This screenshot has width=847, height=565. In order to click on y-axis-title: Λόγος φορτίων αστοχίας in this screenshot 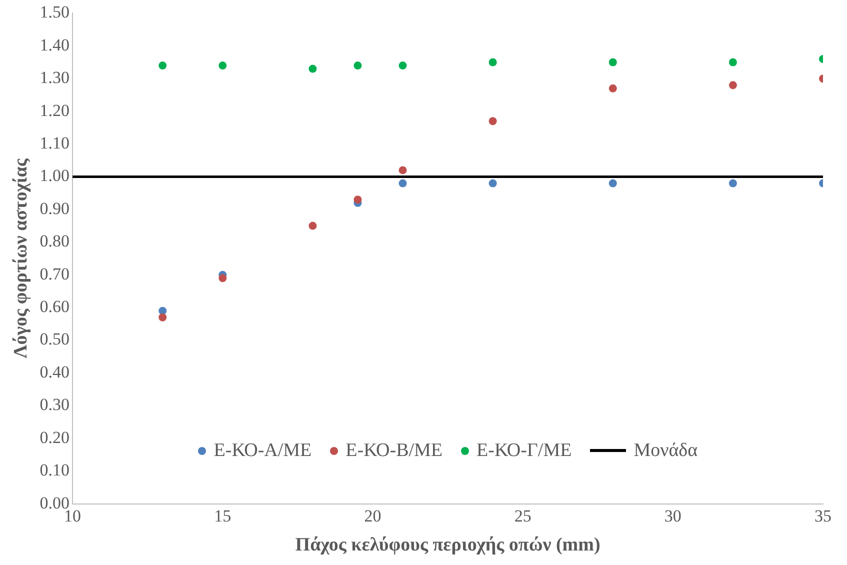, I will do `click(21, 258)`.